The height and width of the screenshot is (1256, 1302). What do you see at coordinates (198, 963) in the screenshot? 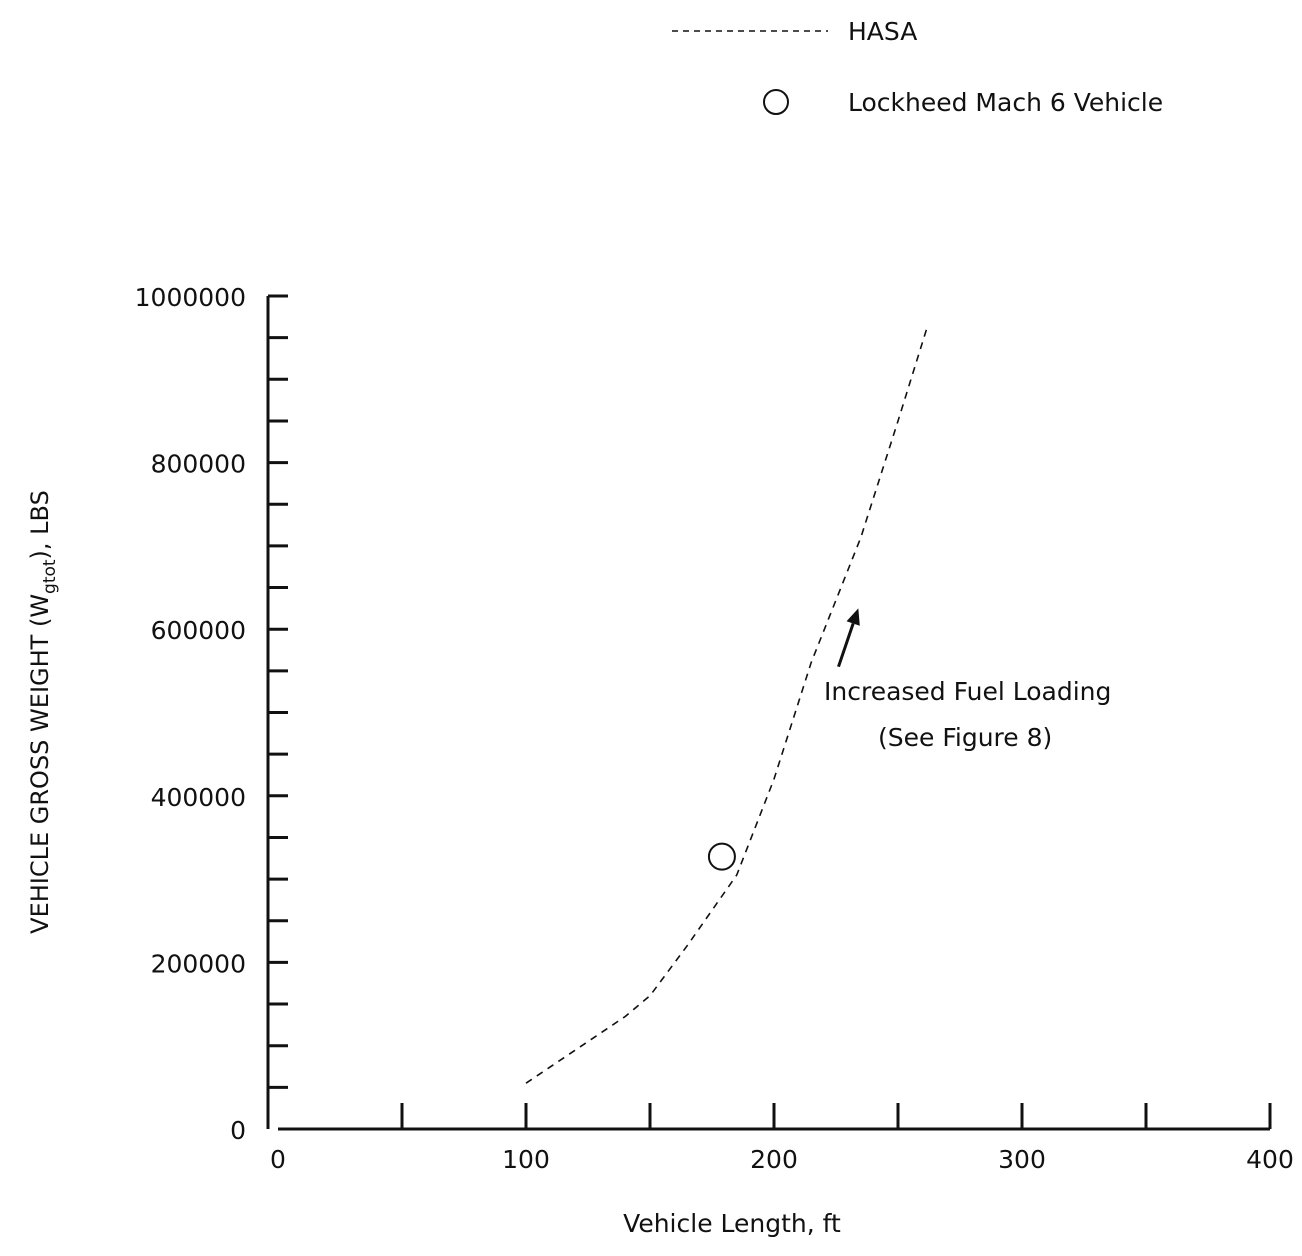
I see `y-tick-label: 200000` at bounding box center [198, 963].